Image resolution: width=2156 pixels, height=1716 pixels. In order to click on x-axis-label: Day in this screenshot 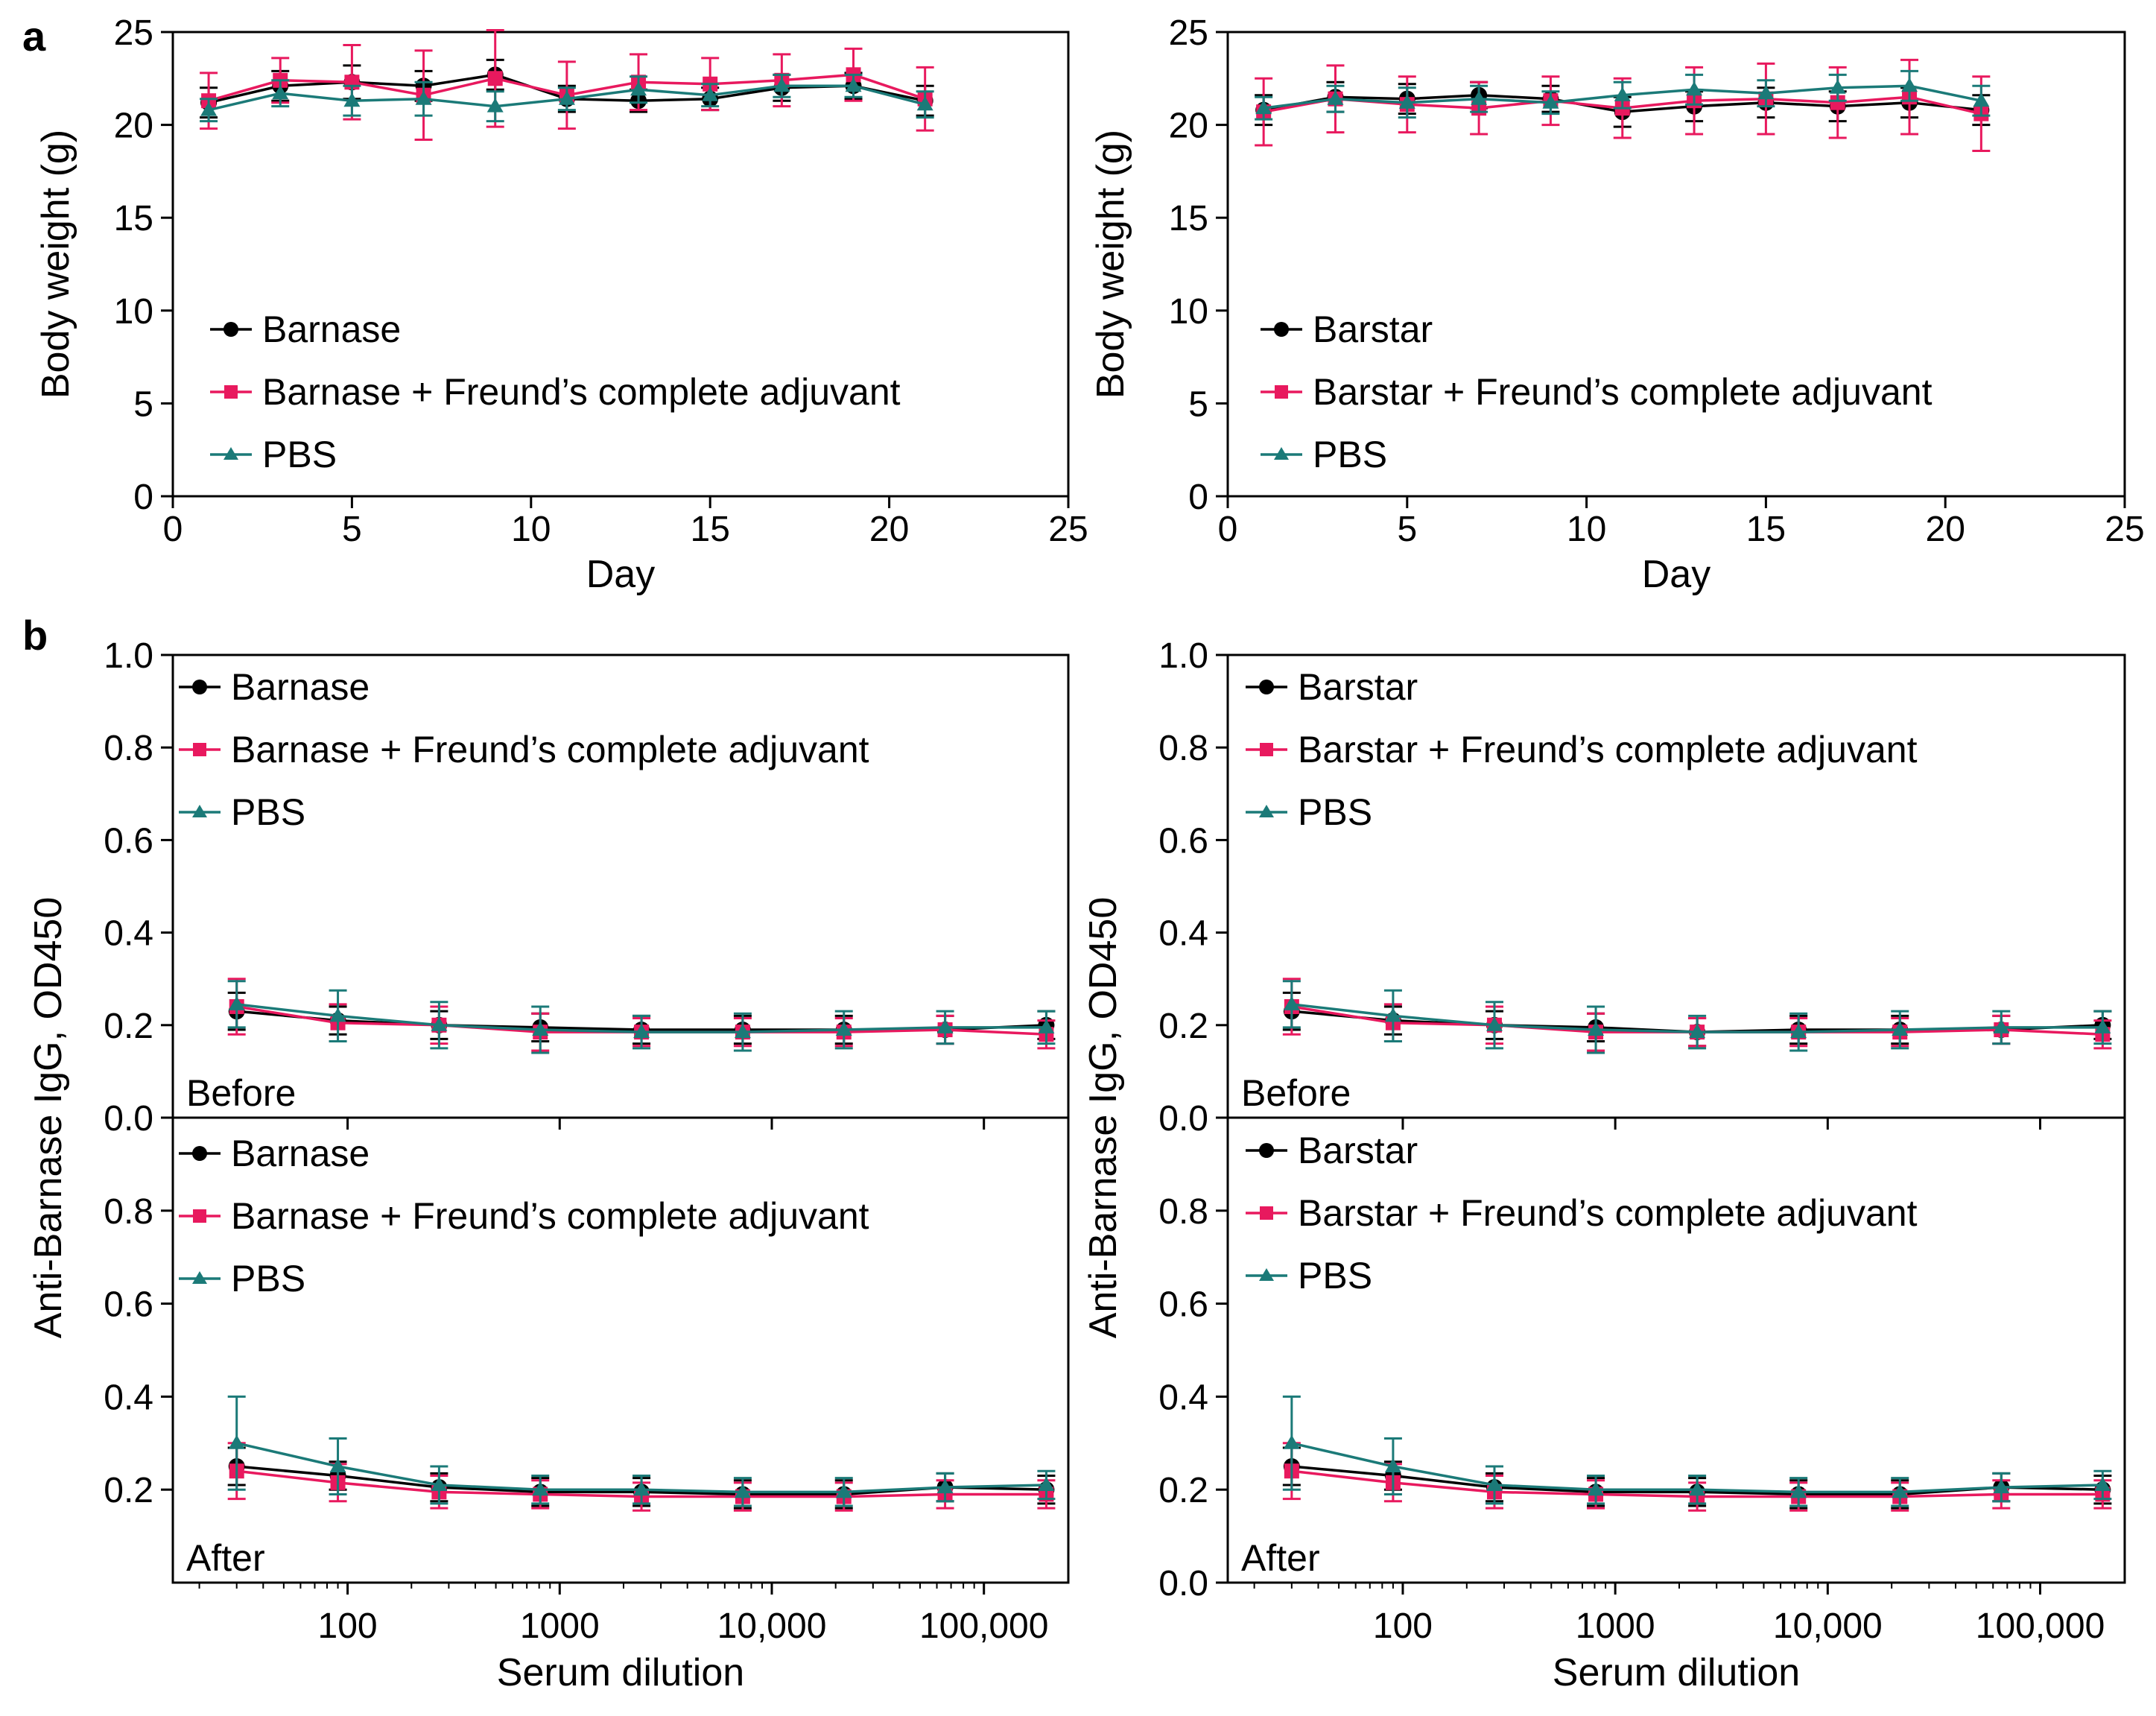, I will do `click(621, 574)`.